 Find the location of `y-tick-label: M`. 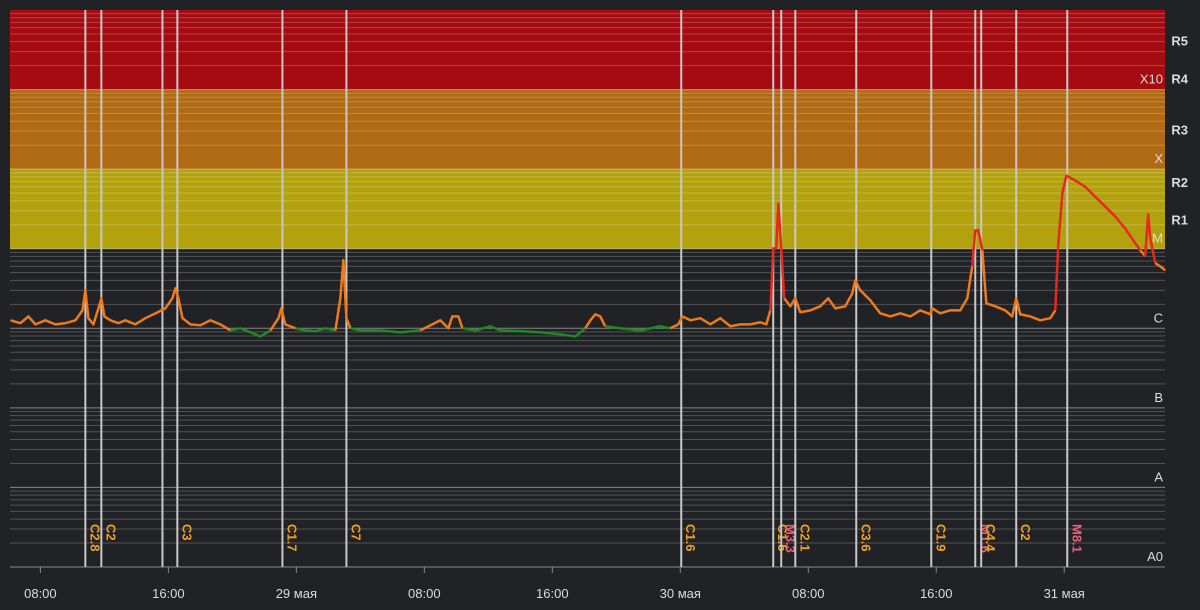

y-tick-label: M is located at coordinates (1157, 238).